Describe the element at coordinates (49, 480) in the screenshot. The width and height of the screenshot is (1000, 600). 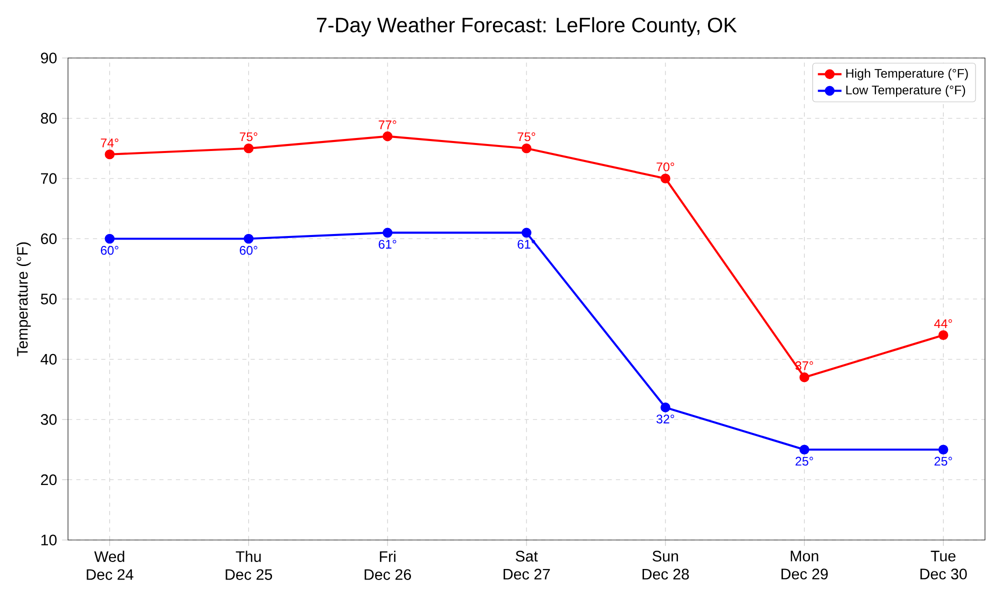
I see `y-tick-label: 20` at that location.